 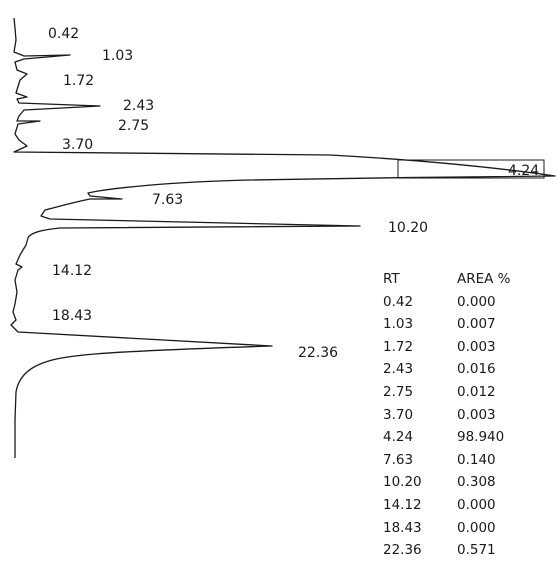 I want to click on peak-label: 0.42, so click(x=63, y=34).